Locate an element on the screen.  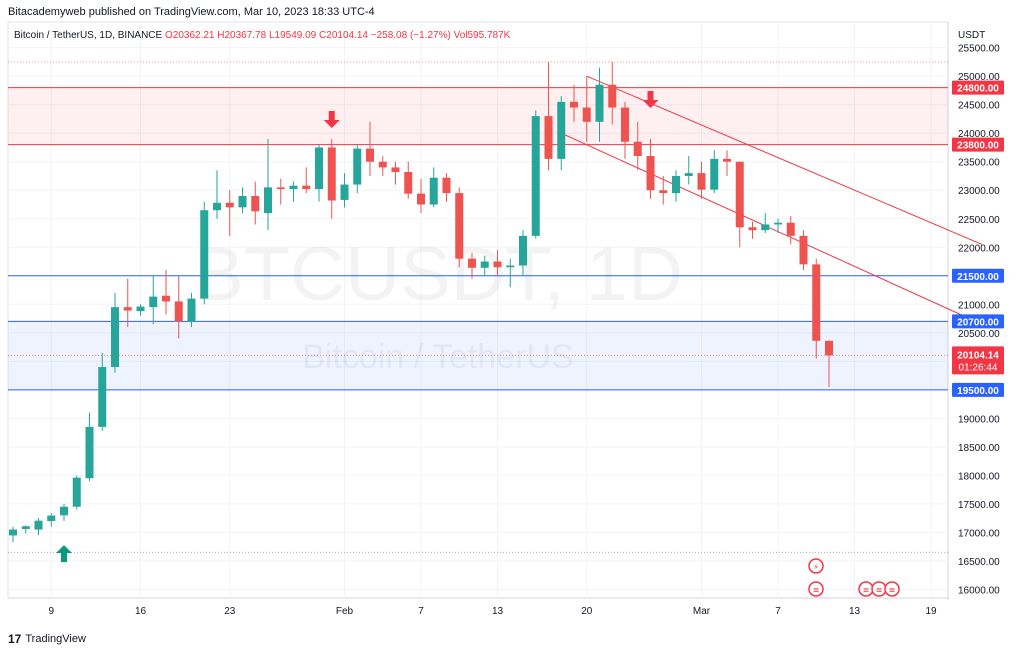
price-tick-label: 23000.00 is located at coordinates (979, 191).